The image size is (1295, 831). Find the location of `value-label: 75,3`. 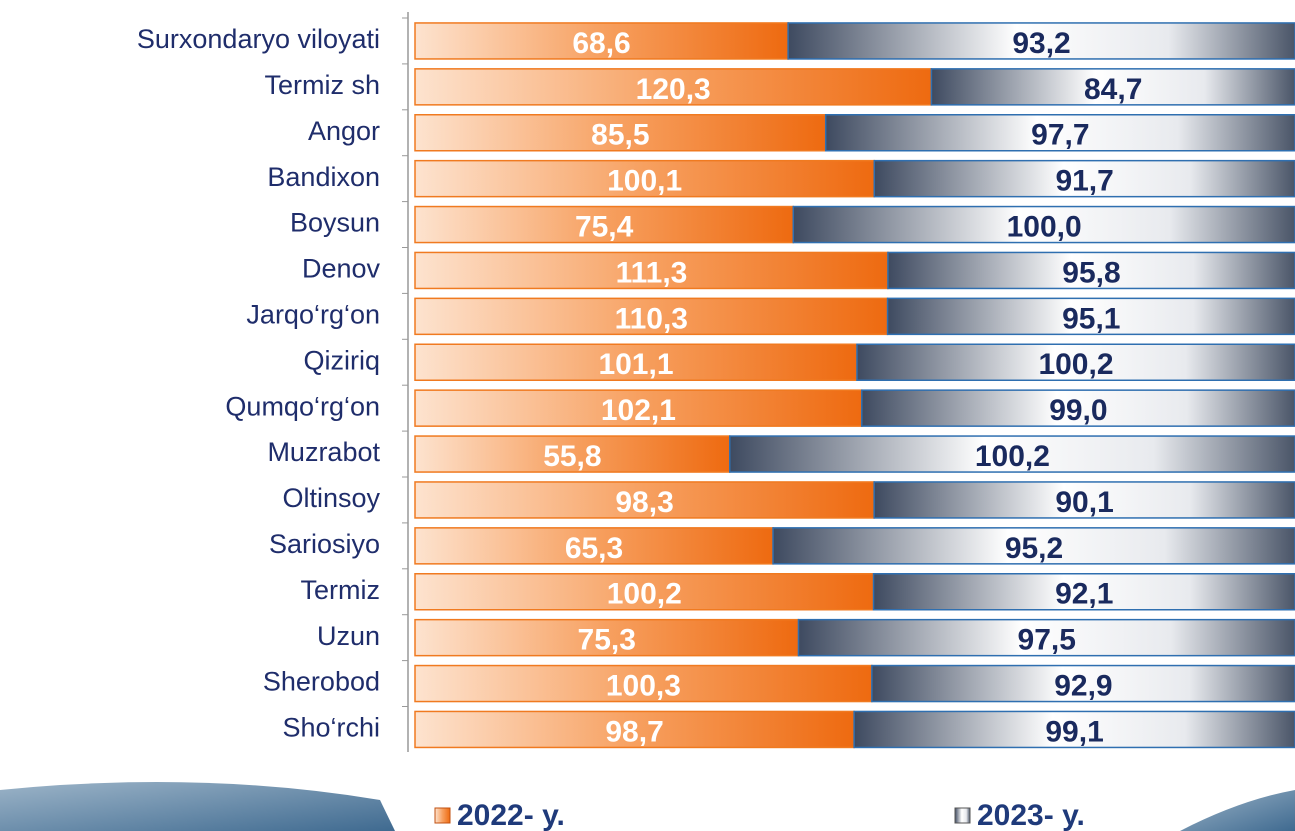

value-label: 75,3 is located at coordinates (607, 640).